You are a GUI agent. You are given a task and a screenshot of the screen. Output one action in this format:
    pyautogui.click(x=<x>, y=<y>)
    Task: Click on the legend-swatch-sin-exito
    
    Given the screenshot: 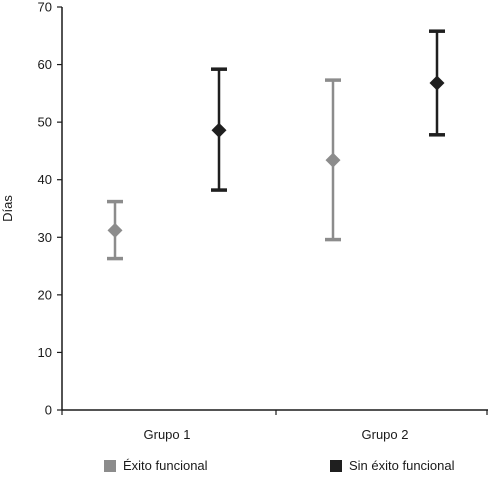 What is the action you would take?
    pyautogui.click(x=336, y=465)
    